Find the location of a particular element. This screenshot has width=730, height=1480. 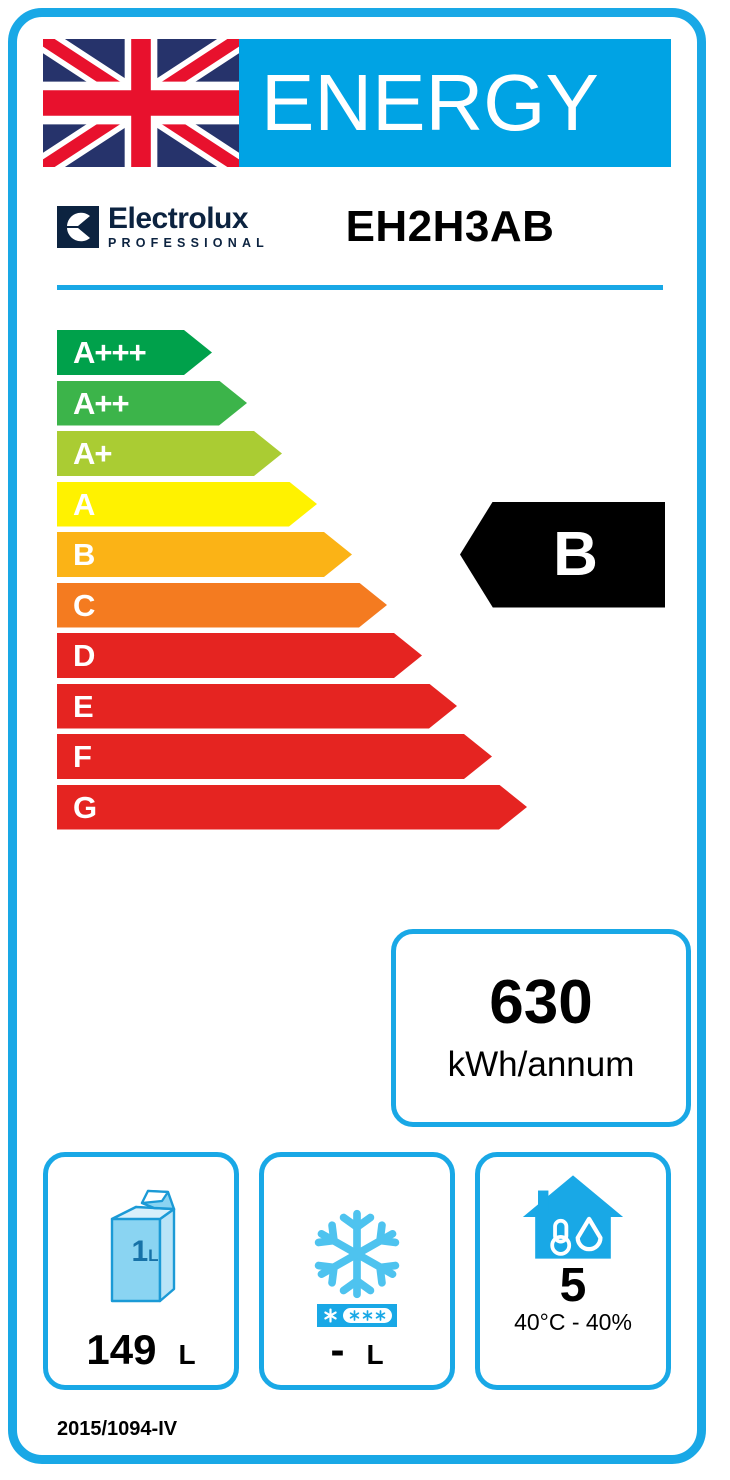

brand-name: Electrolux is located at coordinates (178, 218).